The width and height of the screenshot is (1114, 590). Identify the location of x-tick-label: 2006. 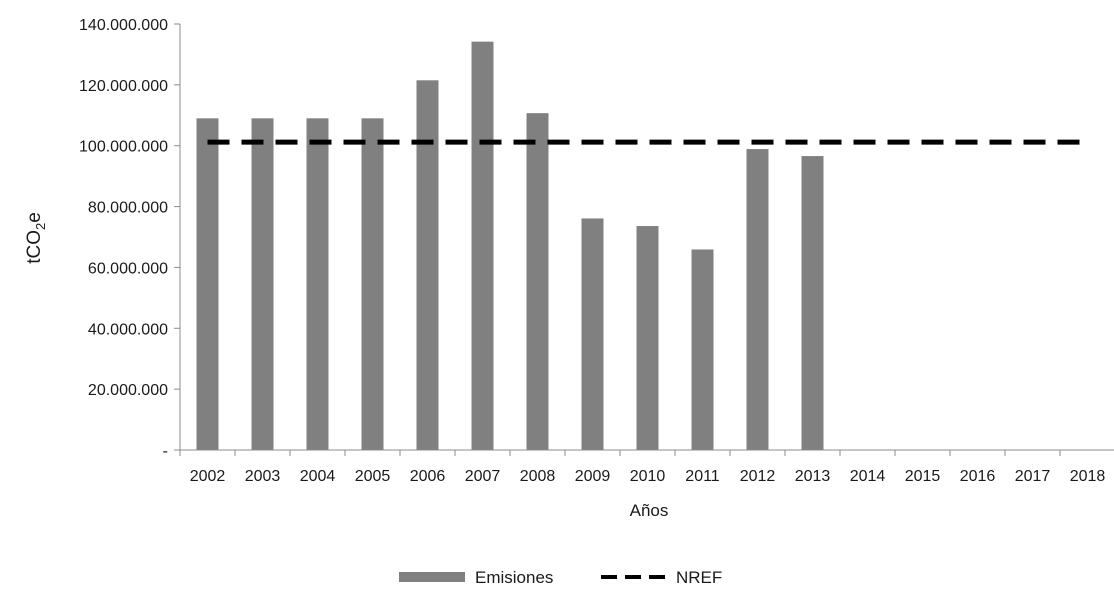
(428, 476).